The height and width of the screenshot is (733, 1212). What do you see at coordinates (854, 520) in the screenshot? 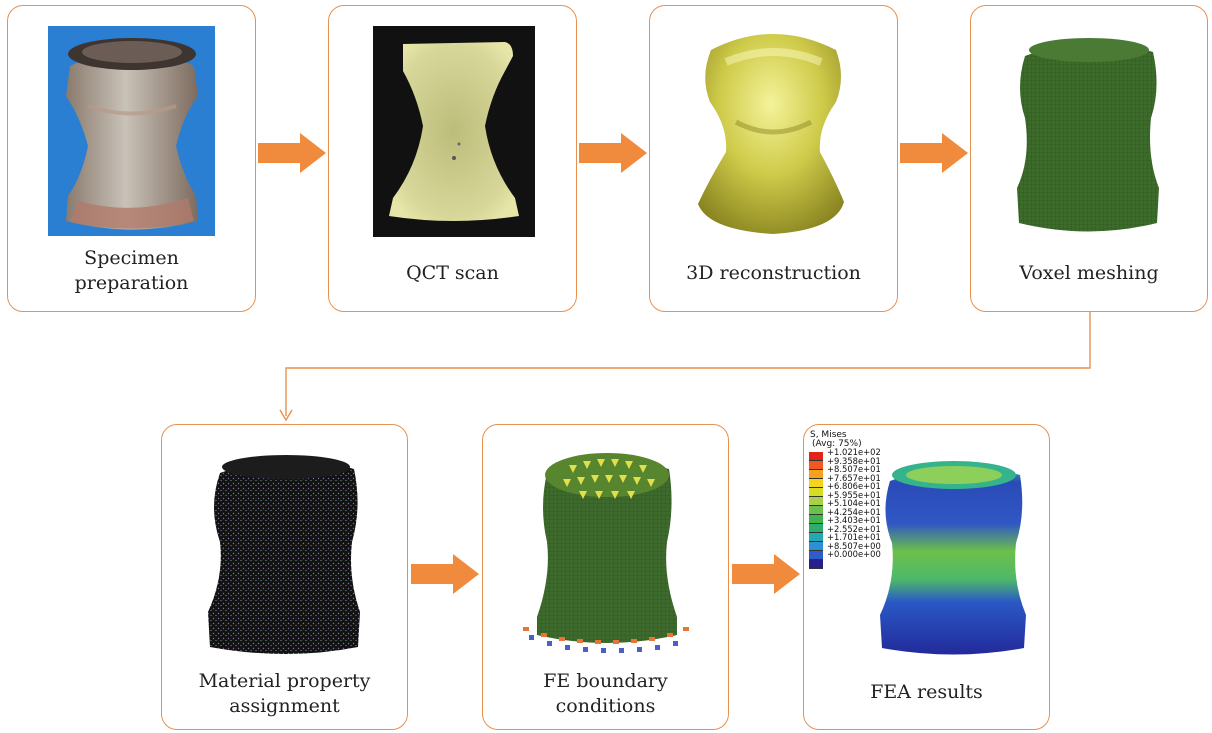
I see `legend-value: +3.403e+01` at bounding box center [854, 520].